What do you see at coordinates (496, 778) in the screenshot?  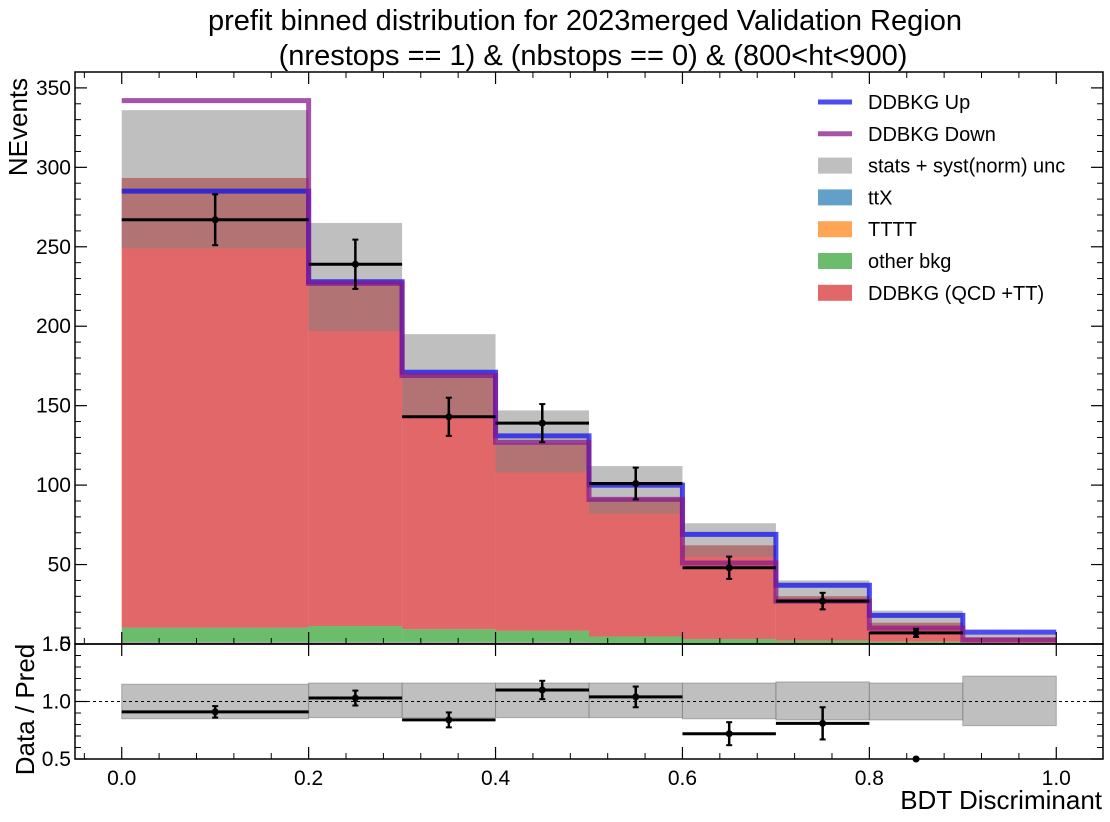 I see `x-tick-label-2: 0.4` at bounding box center [496, 778].